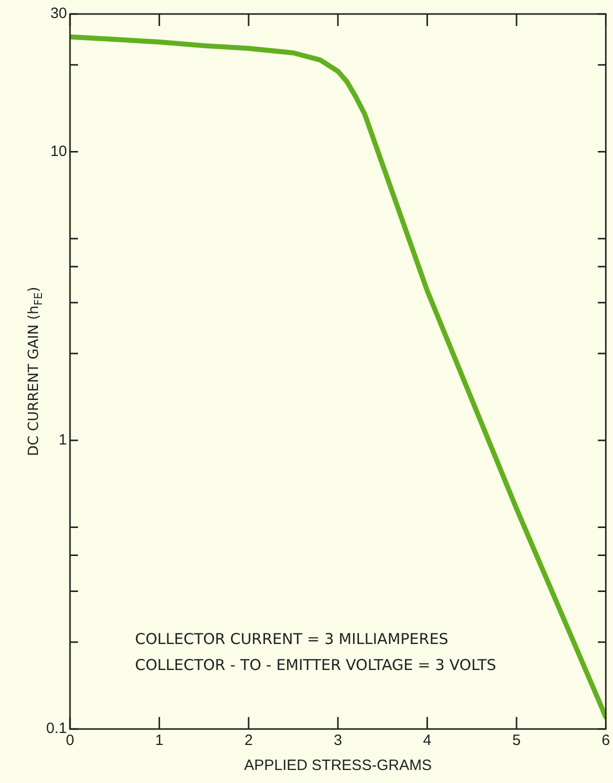  I want to click on annotation: COLLECTOR - TO - EMITTER VOLTAGE = 3 VOLTS, so click(315, 665).